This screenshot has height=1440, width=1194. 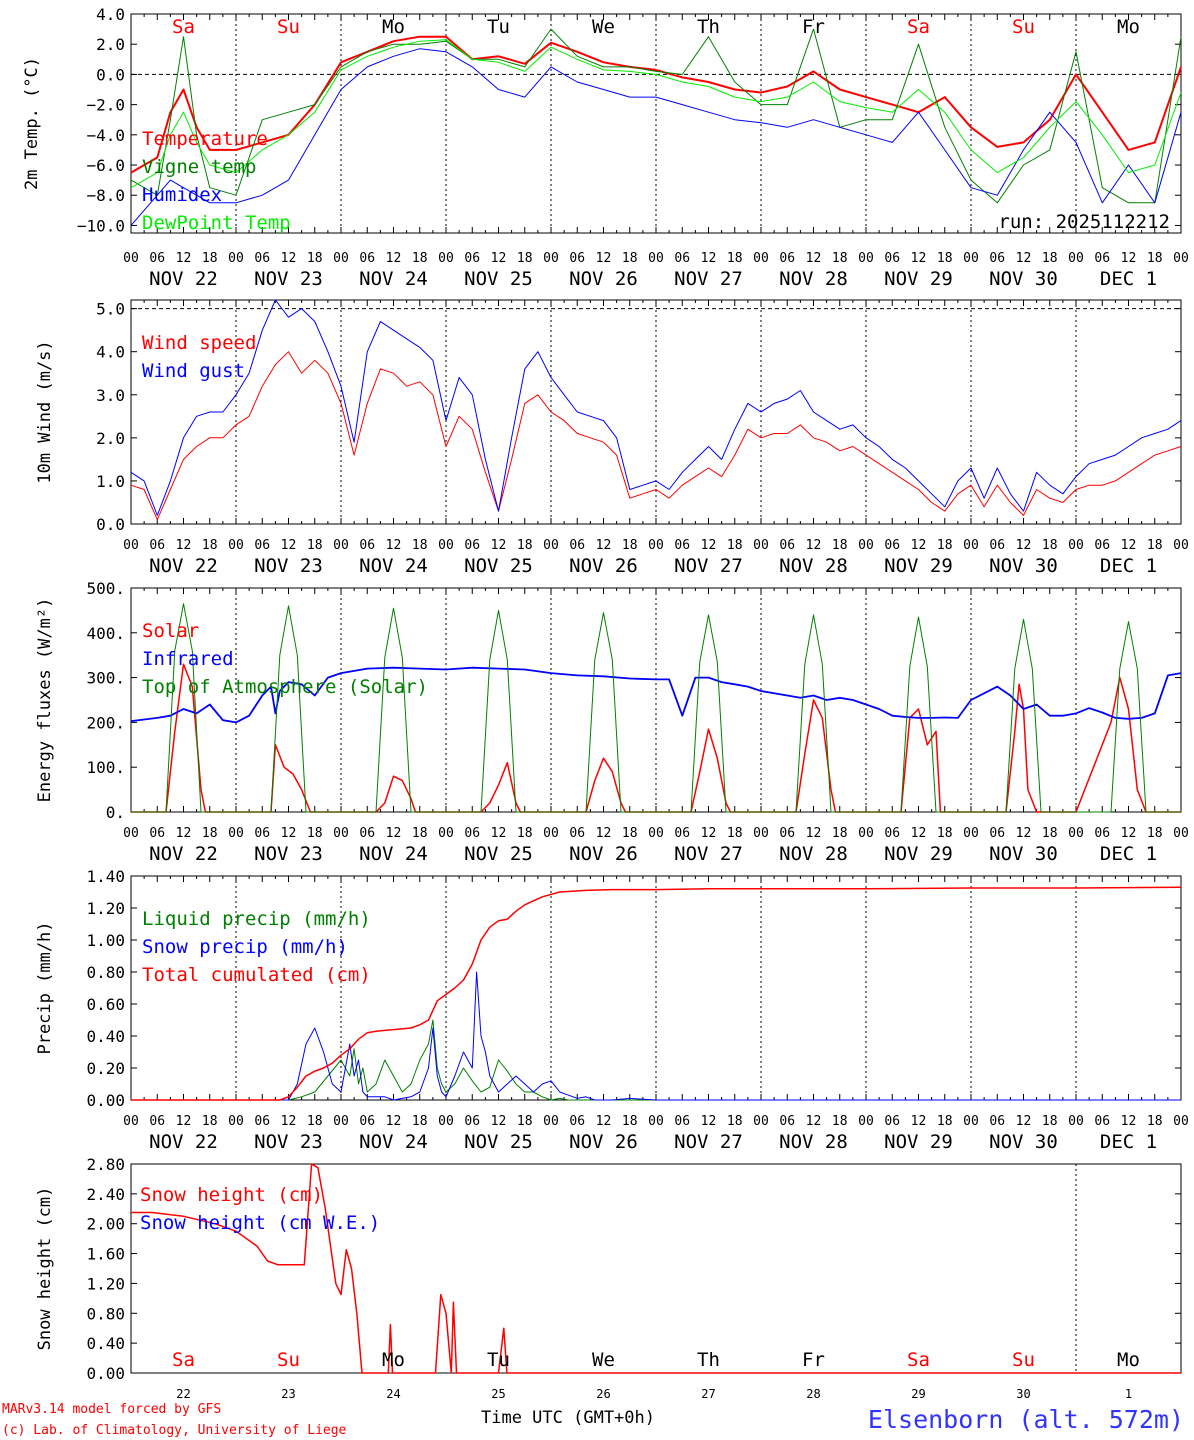 I want to click on weekday-label: We, so click(x=603, y=1360).